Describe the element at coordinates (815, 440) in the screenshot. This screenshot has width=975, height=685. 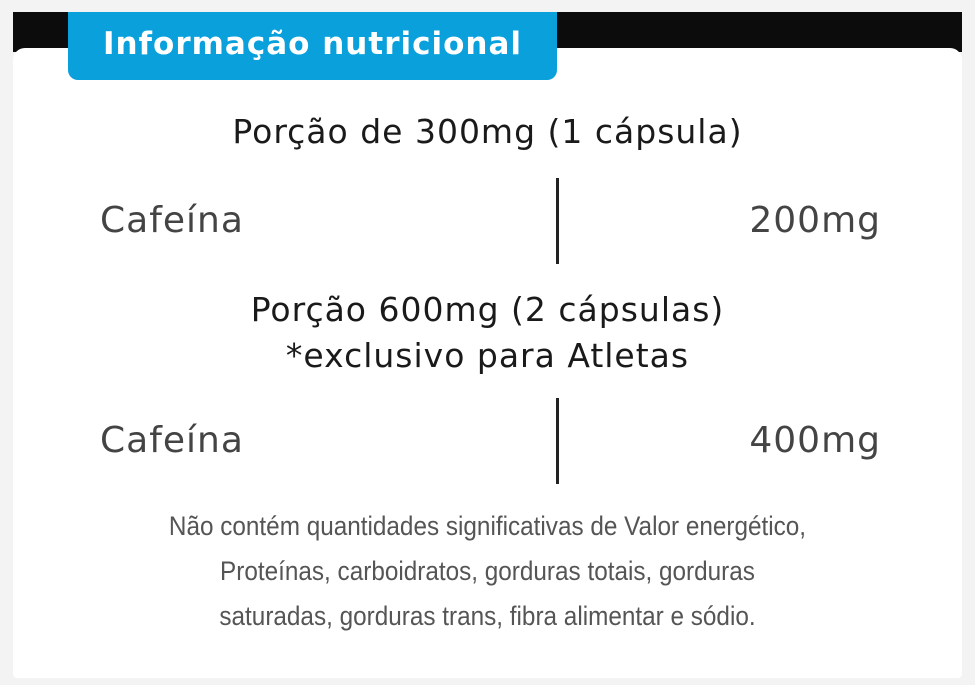
I see `nutrient-value: 400mg` at that location.